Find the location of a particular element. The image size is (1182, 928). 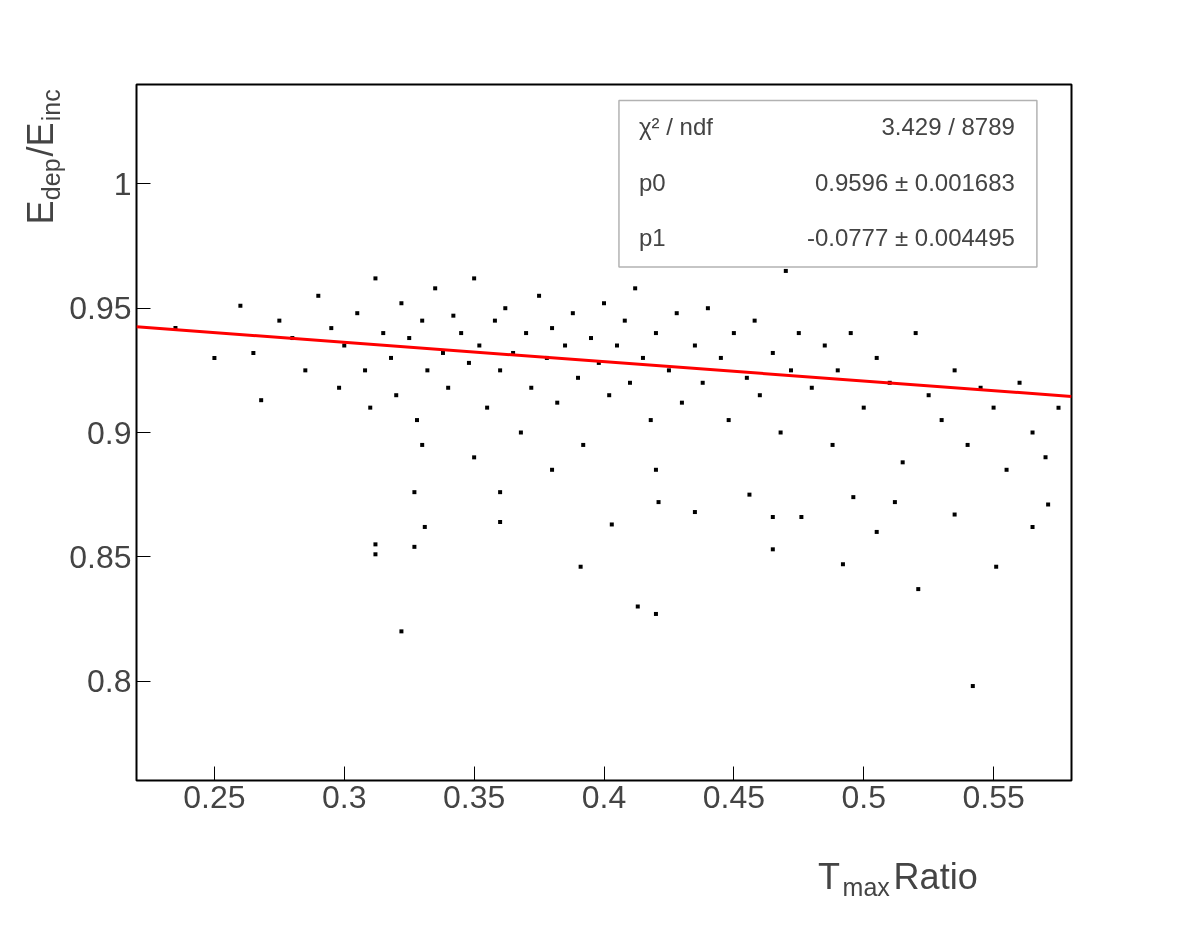

y-tick-label: 0.95 is located at coordinates (100, 308).